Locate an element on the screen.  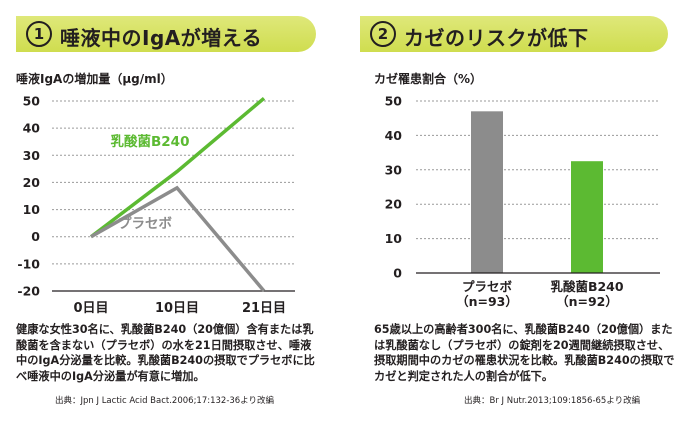
panel-banner: 2 カゼのリスクが低下 is located at coordinates (514, 34).